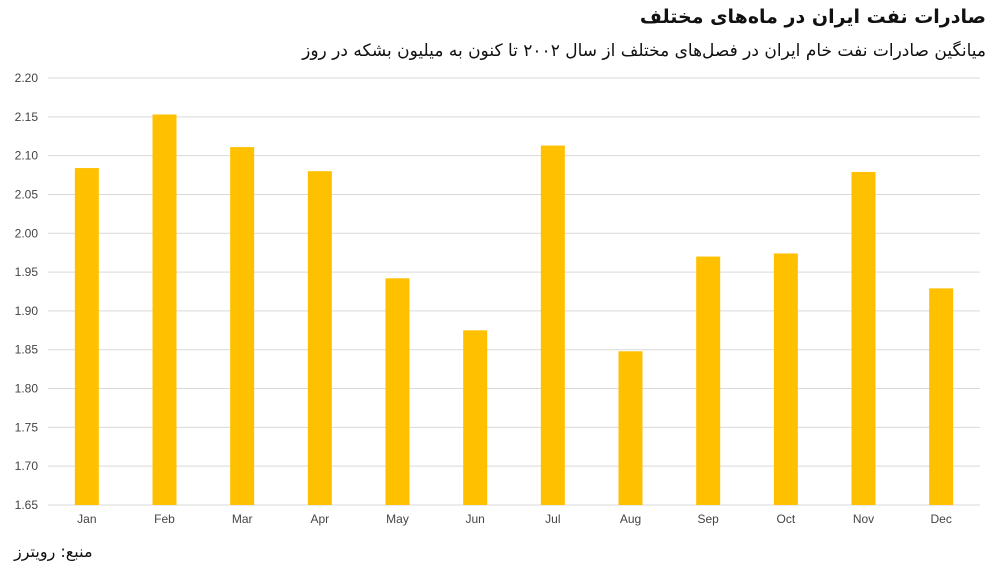  What do you see at coordinates (319, 519) in the screenshot?
I see `x-tick-label: Apr` at bounding box center [319, 519].